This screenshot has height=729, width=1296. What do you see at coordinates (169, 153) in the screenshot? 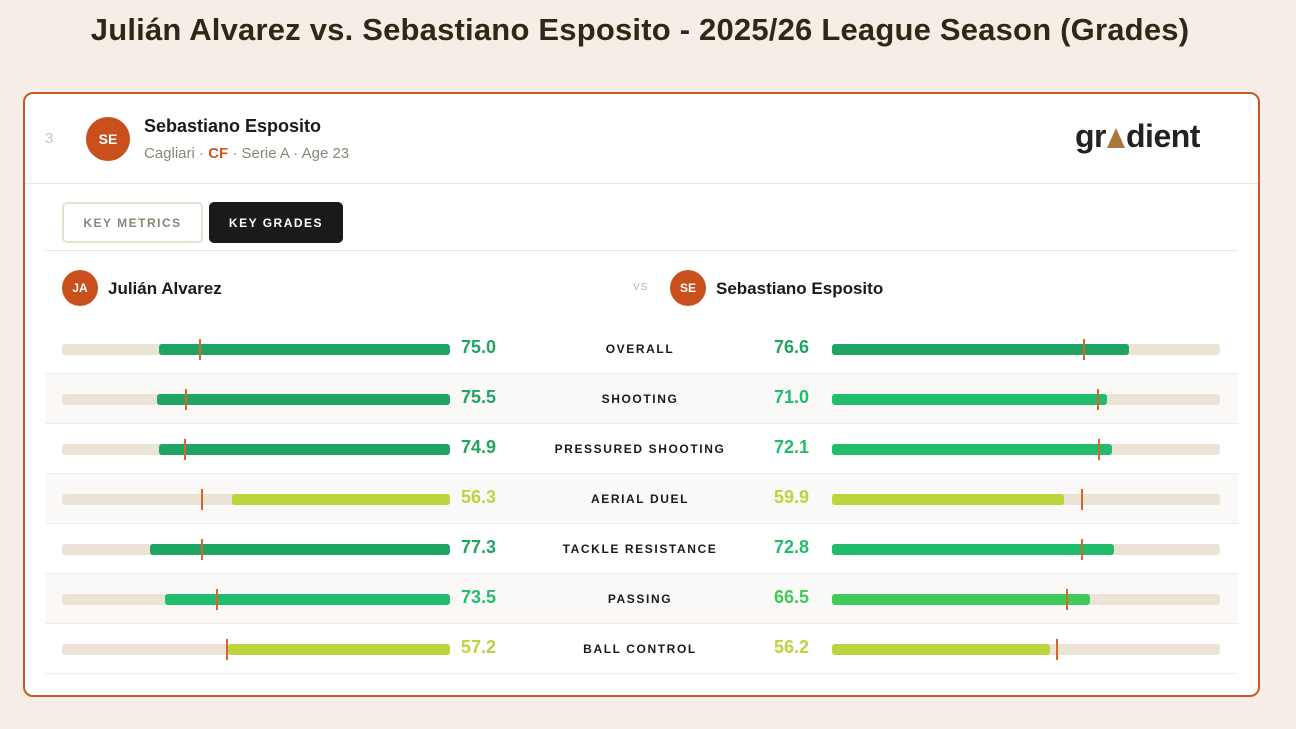
I see `club-name: Cagliari` at bounding box center [169, 153].